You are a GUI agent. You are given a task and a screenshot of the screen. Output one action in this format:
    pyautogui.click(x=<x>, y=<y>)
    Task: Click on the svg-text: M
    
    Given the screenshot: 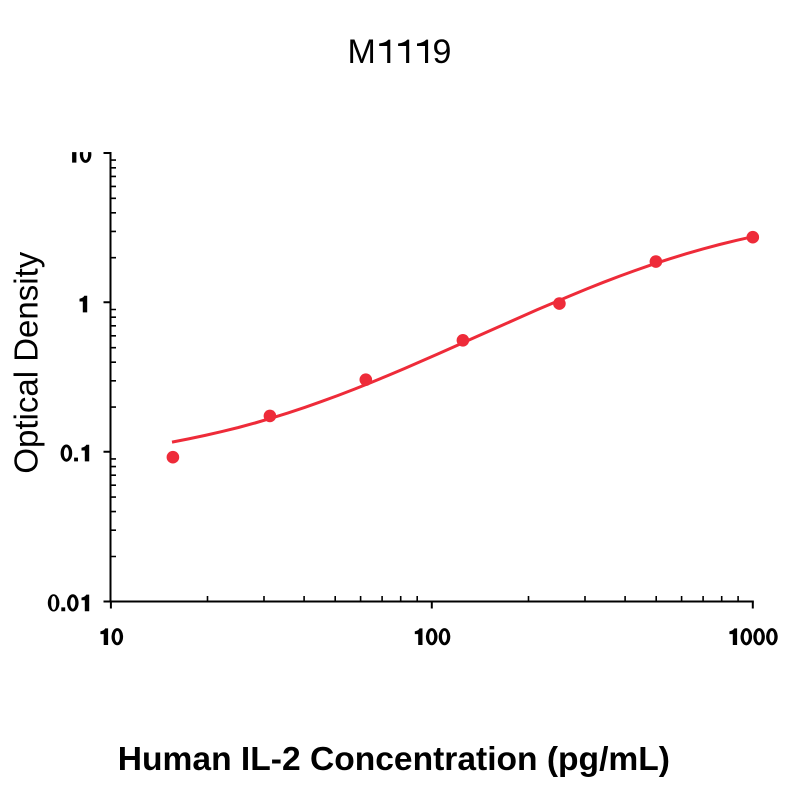 What is the action you would take?
    pyautogui.click(x=362, y=52)
    